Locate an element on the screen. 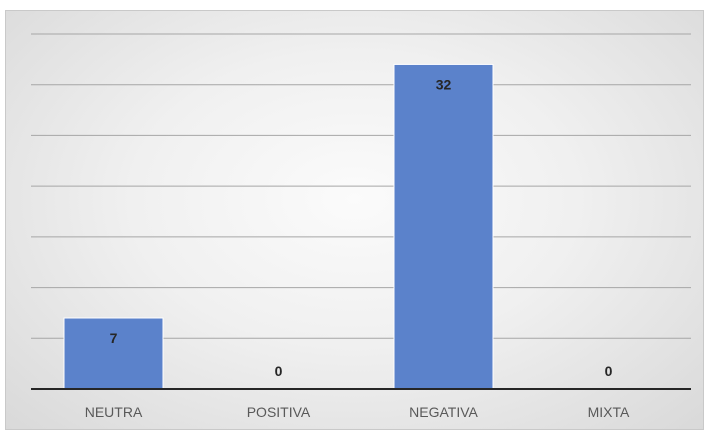 The height and width of the screenshot is (431, 705). category-label: NEGATIVA is located at coordinates (443, 412).